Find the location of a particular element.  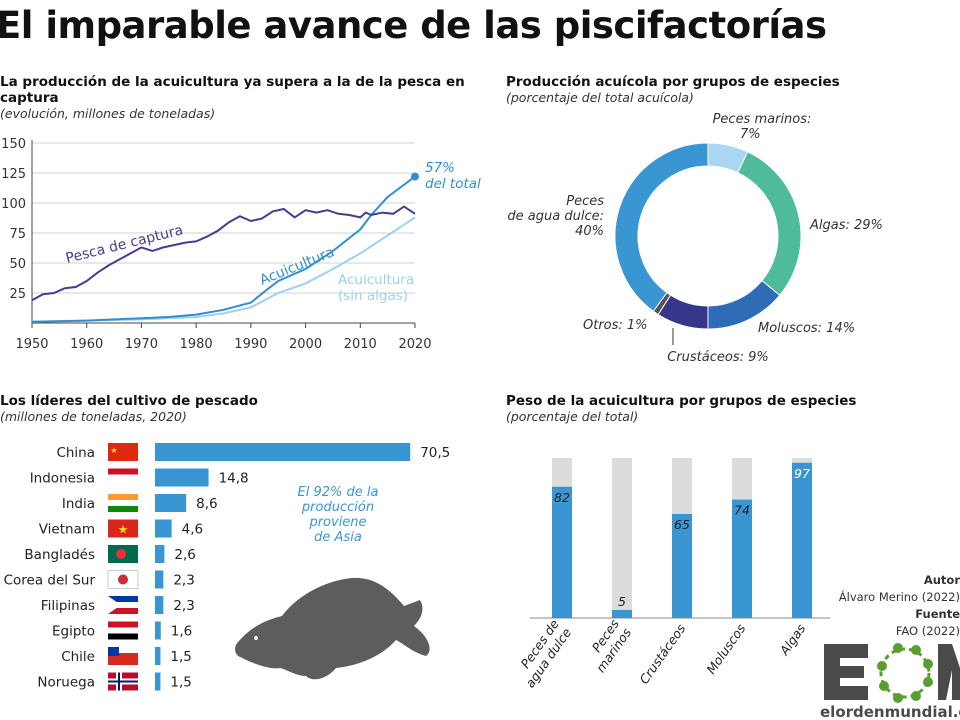

slice-label: Peces marinos: is located at coordinates (762, 119).